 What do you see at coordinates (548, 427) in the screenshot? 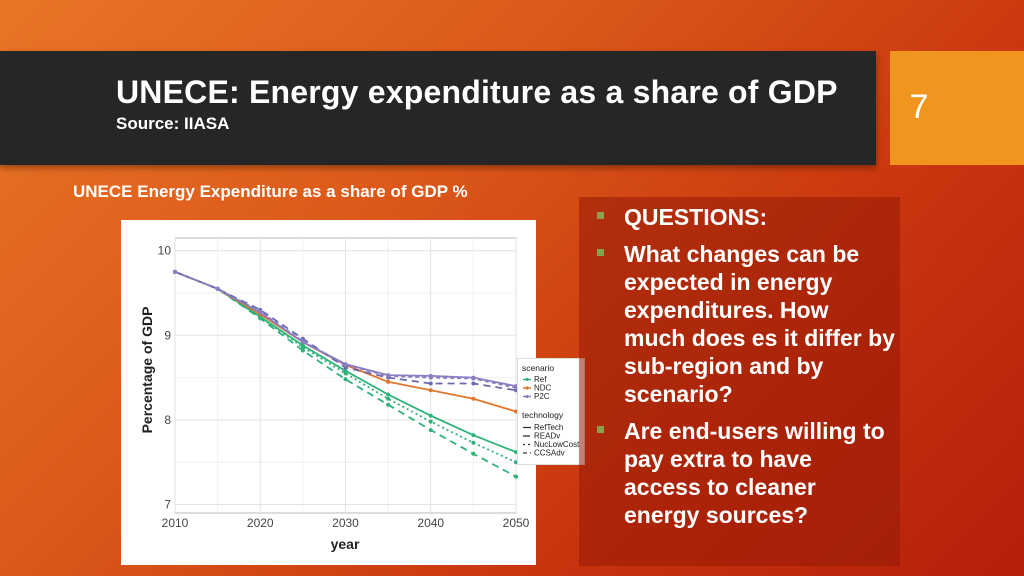
I see `legend-technology-label: RefTech` at bounding box center [548, 427].